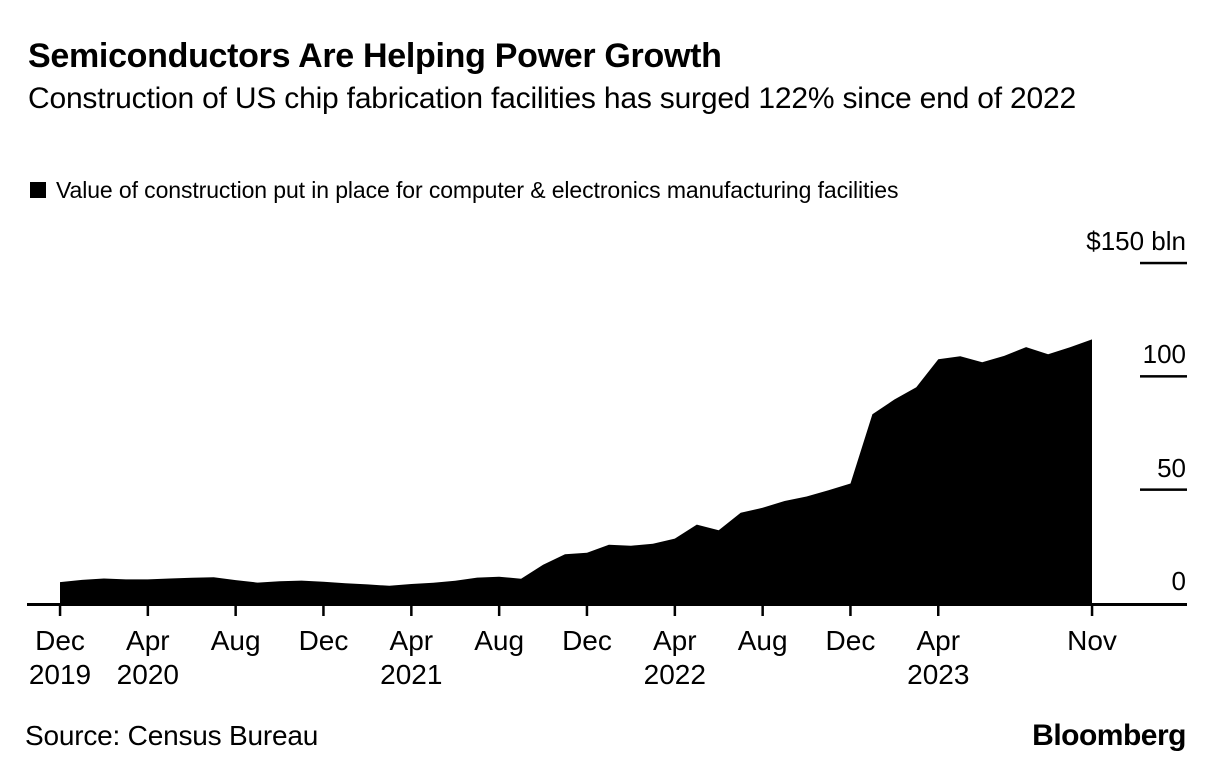  Describe the element at coordinates (674, 674) in the screenshot. I see `x-tick-year: 2022` at that location.